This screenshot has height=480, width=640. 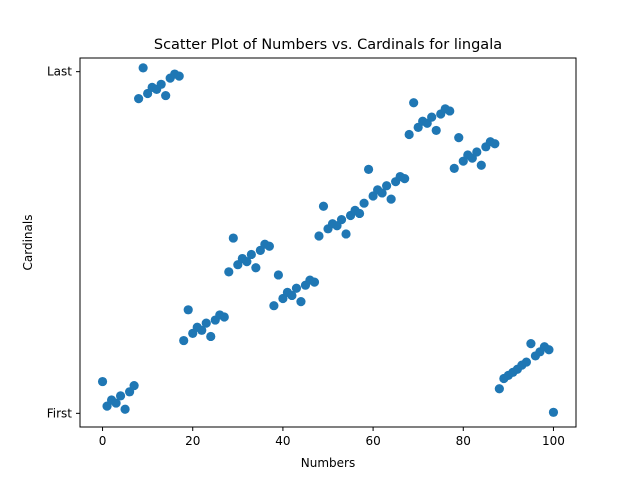 What do you see at coordinates (192, 441) in the screenshot?
I see `x-tick-label: 20` at bounding box center [192, 441].